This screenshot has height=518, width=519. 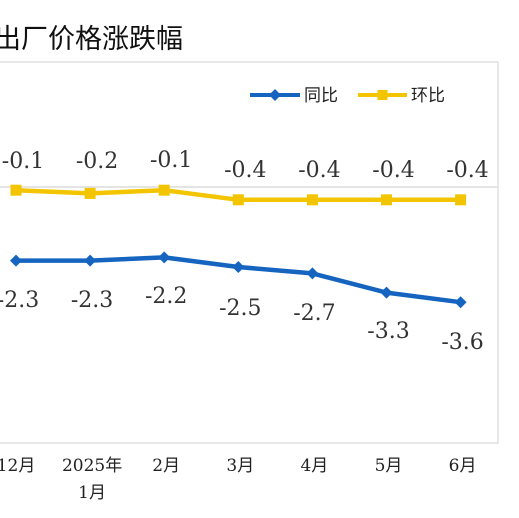 What do you see at coordinates (314, 313) in the screenshot?
I see `data-label-yoy: -2.7` at bounding box center [314, 313].